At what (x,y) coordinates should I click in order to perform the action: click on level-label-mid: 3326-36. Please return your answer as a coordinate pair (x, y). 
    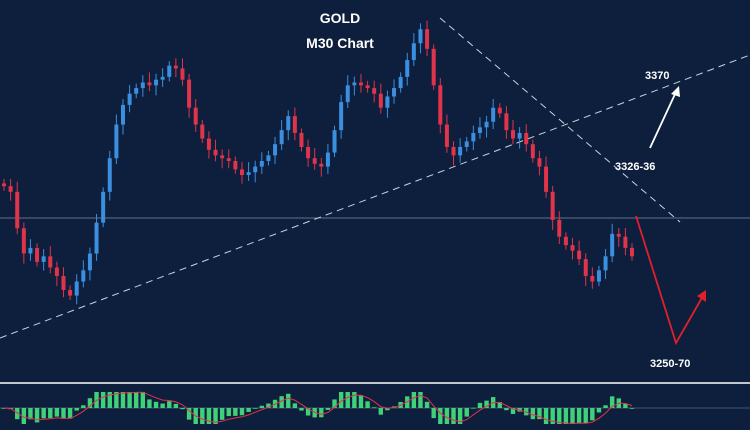
    Looking at the image, I should click on (635, 167).